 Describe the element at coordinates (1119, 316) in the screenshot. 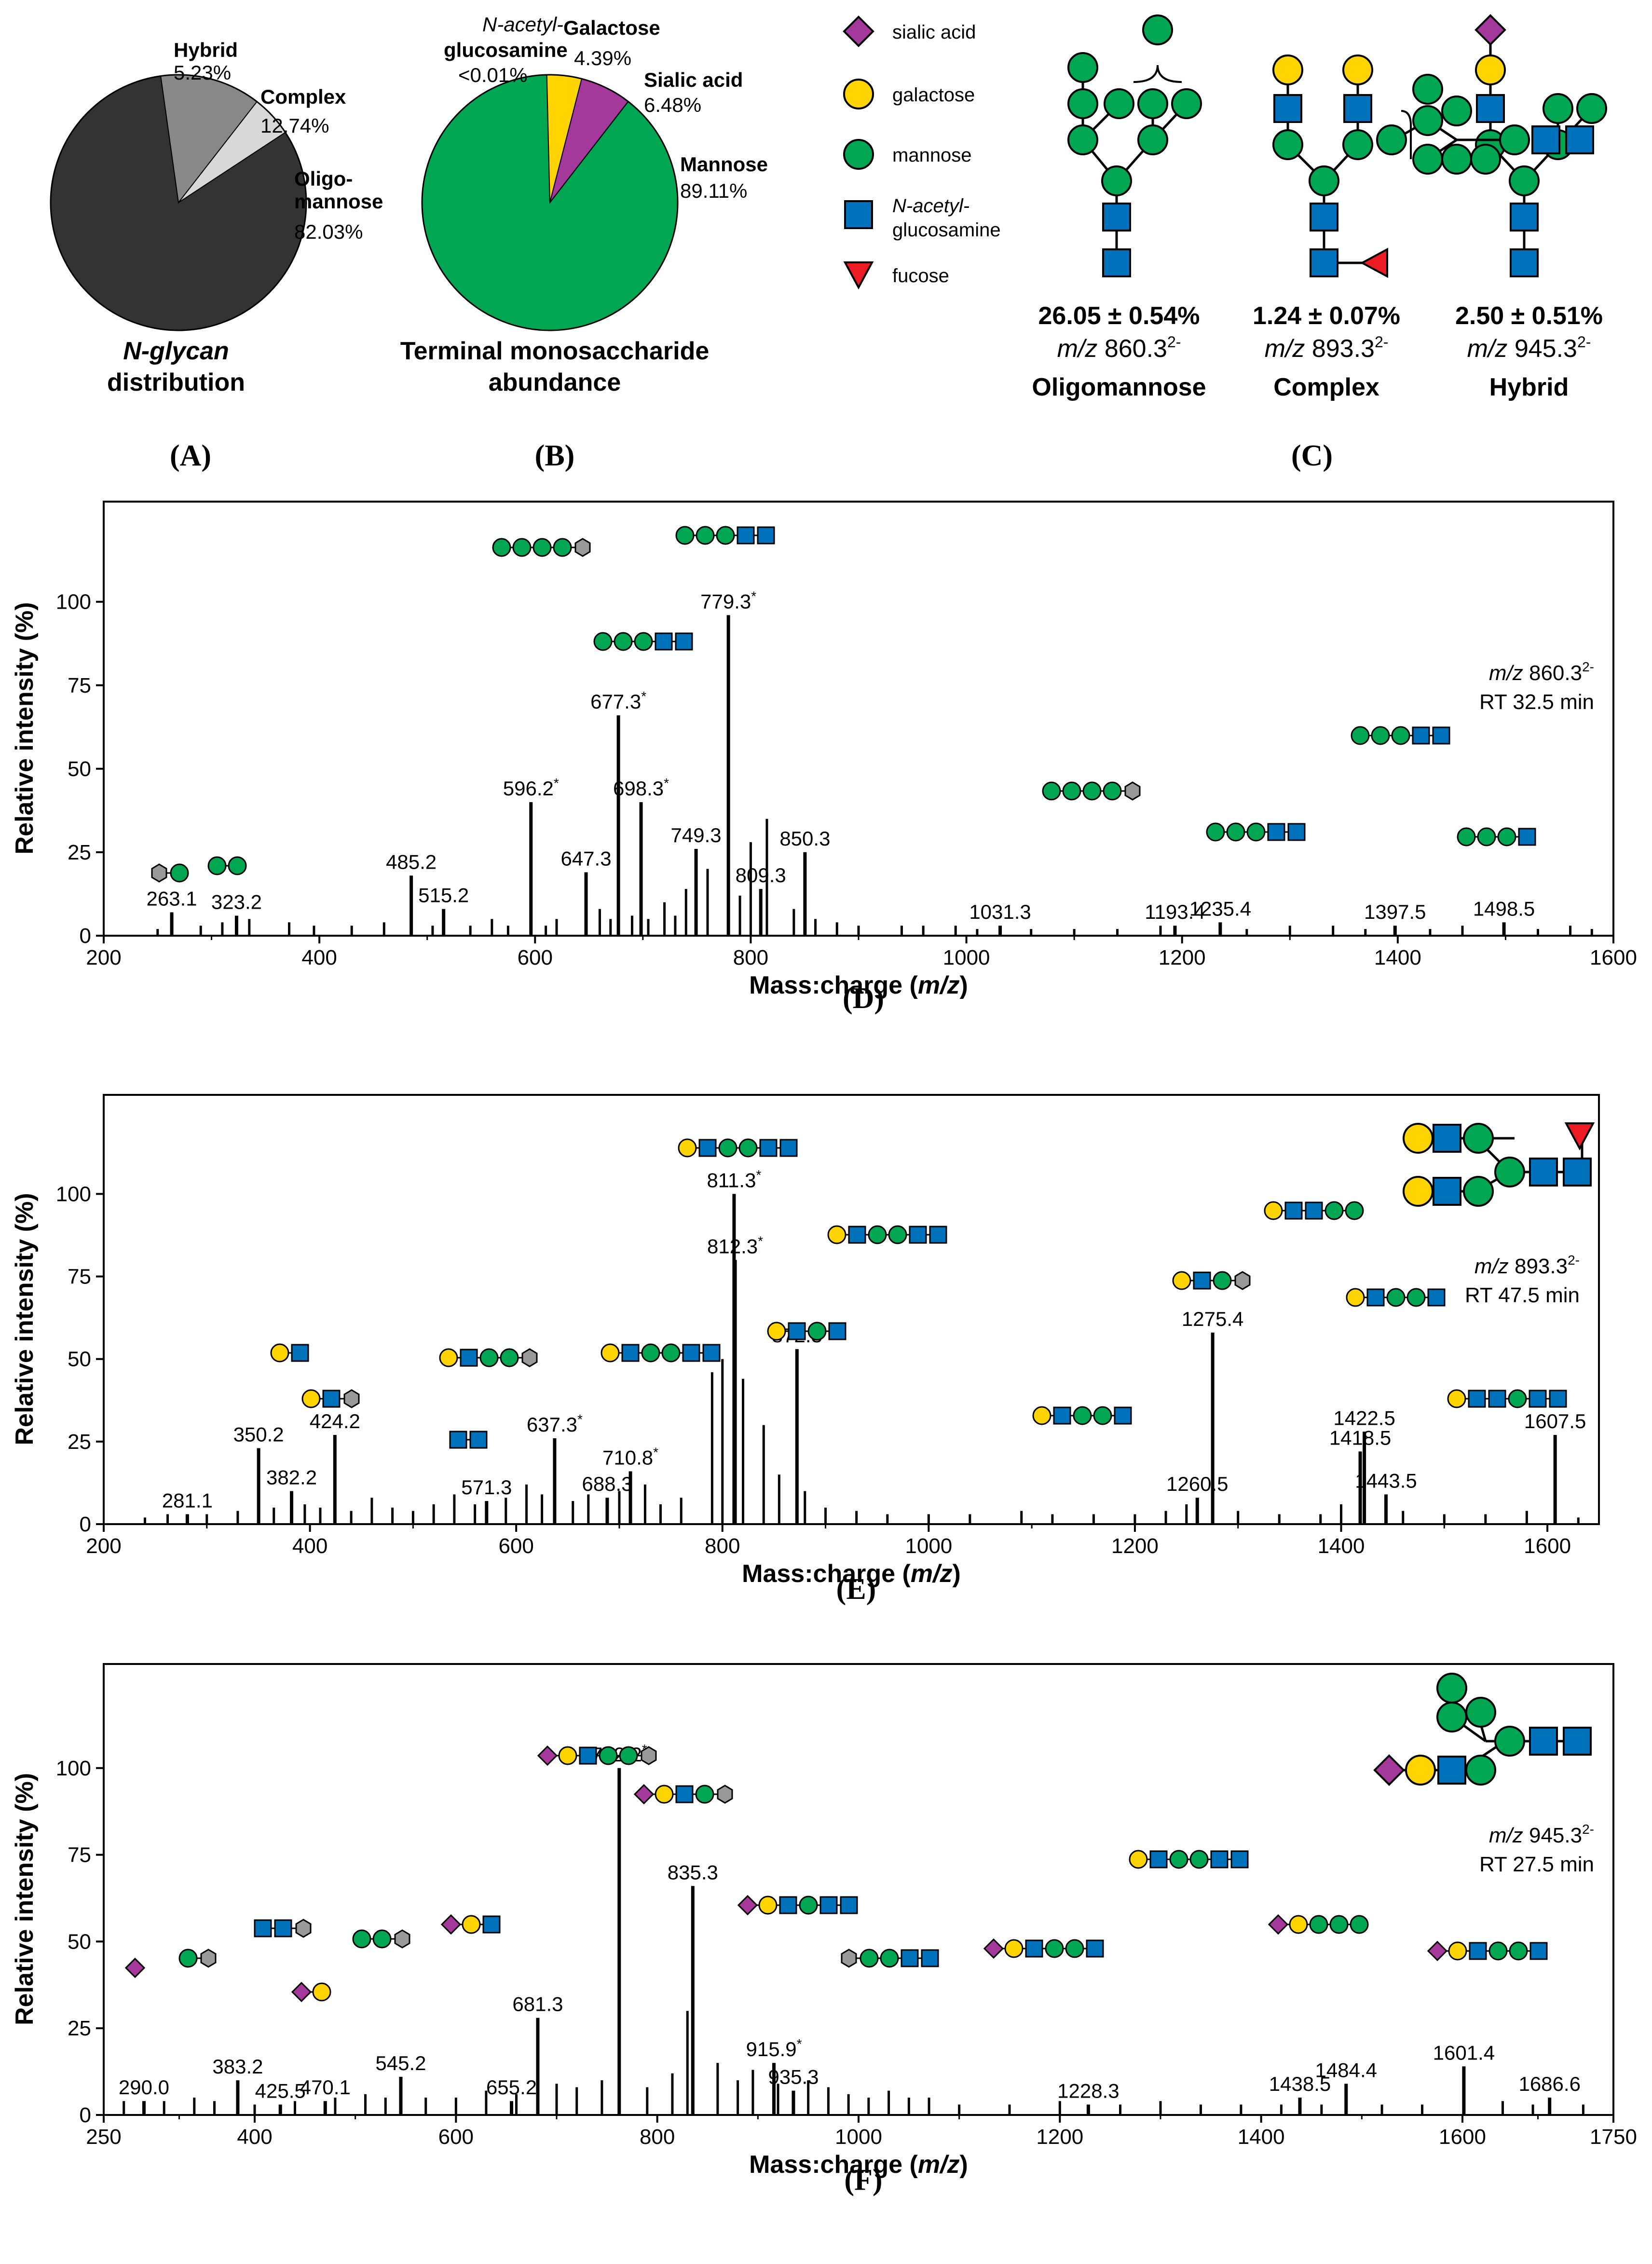

I see `pct-oligomannose: 26.05 ± 0.54%` at that location.